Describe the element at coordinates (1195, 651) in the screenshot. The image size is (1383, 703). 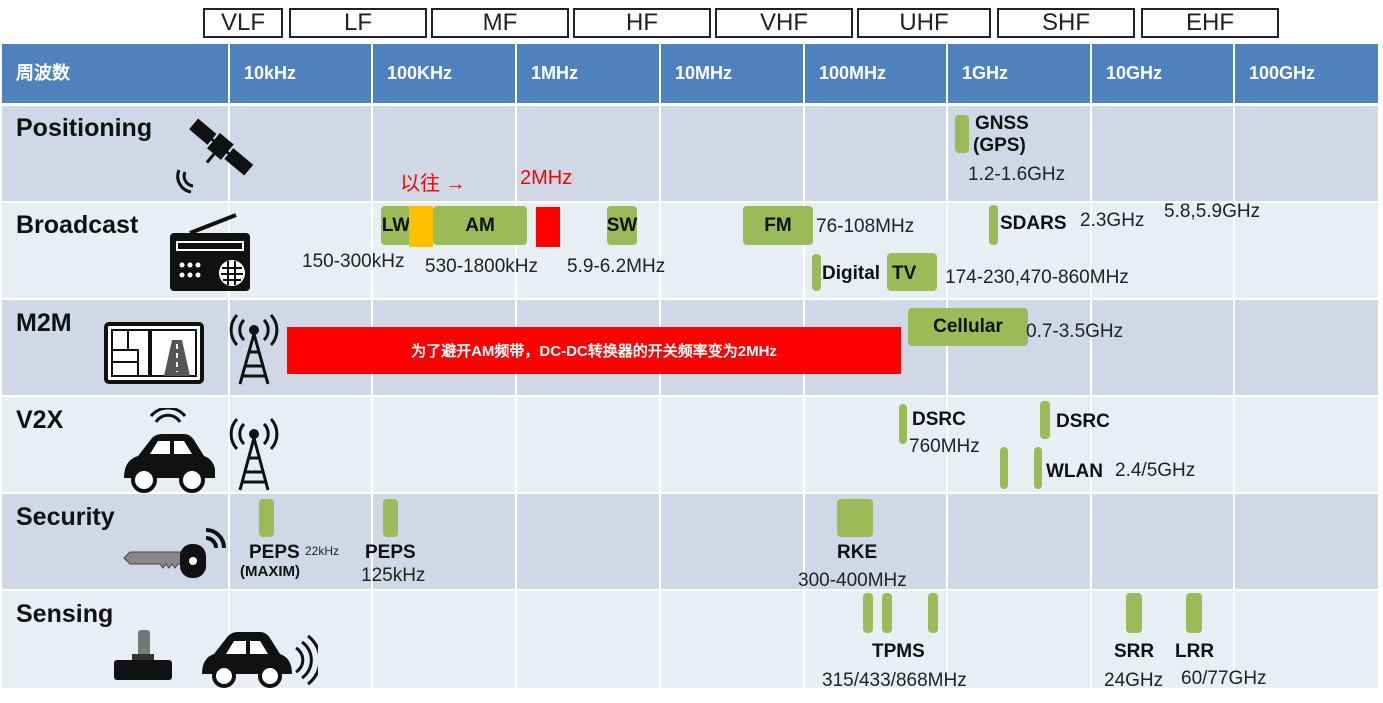
I see `lrr-label: LRR` at that location.